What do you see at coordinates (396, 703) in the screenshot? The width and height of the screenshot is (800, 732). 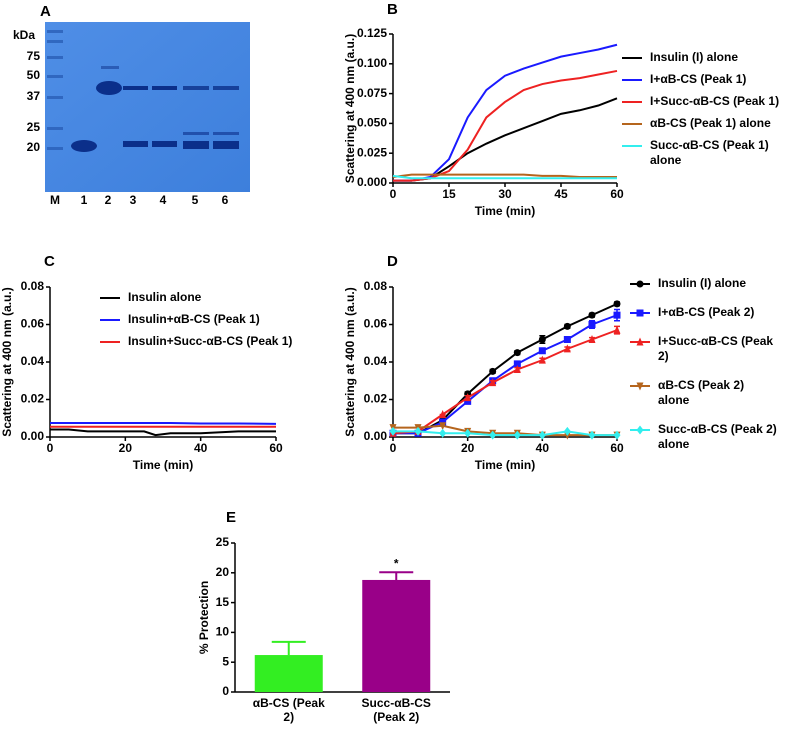 I see `text-line: Succ-αB-CS` at bounding box center [396, 703].